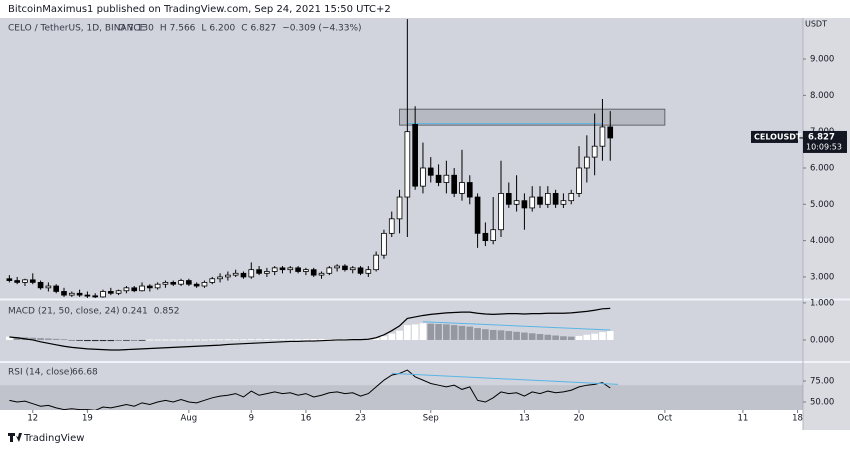 Image resolution: width=850 pixels, height=450 pixels. What do you see at coordinates (64, 312) in the screenshot?
I see `macd-title: MACD (21, 50, close, 24)` at bounding box center [64, 312].